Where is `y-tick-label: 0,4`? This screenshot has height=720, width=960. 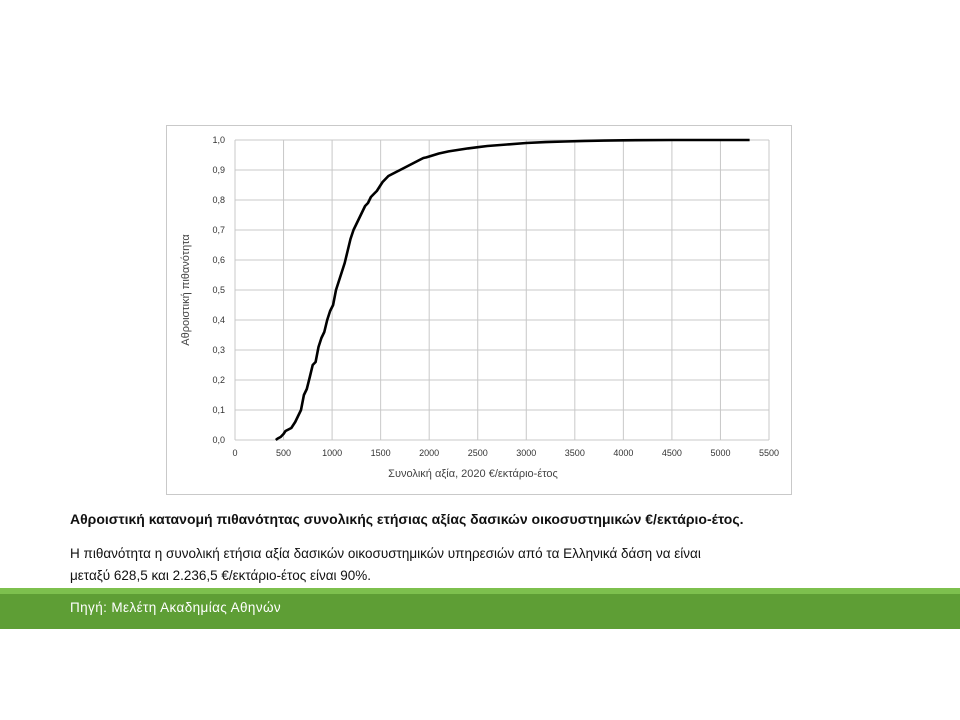
y-tick-label: 0,4 is located at coordinates (218, 320).